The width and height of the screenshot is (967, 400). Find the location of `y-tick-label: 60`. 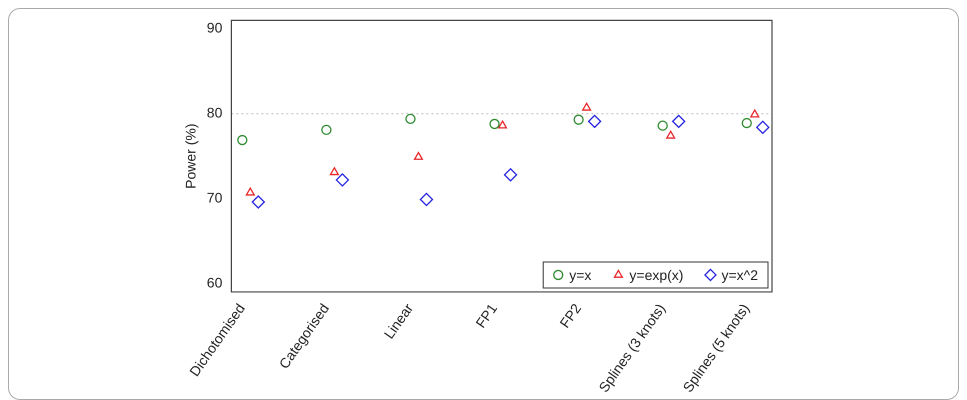

y-tick-label: 60 is located at coordinates (214, 282).